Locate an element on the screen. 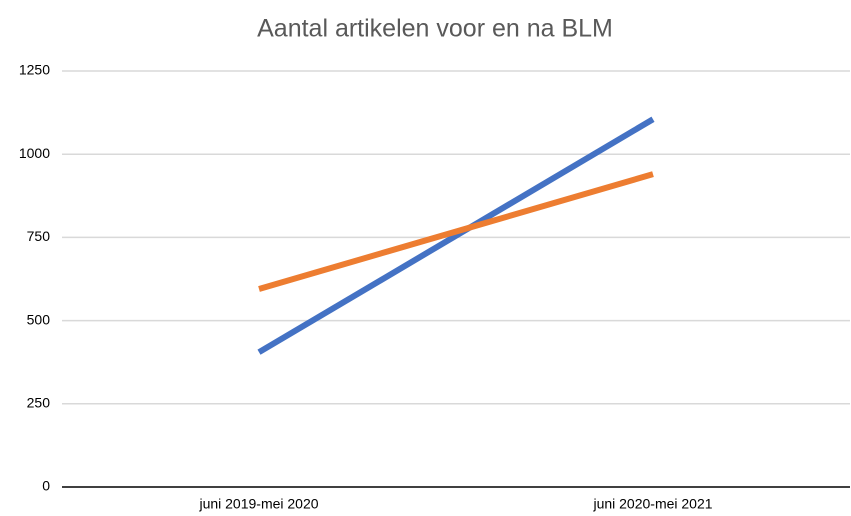  y-tick-label: 500 is located at coordinates (39, 319).